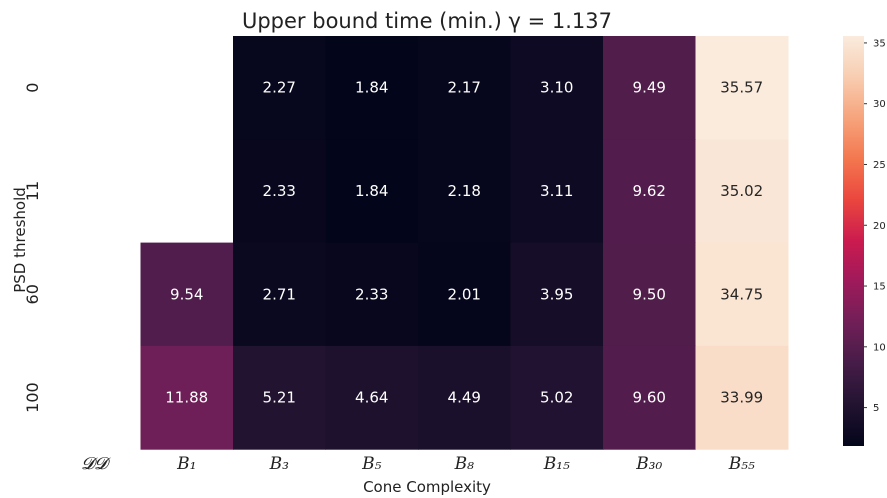  I want to click on cell-value-label: 2.01, so click(464, 294).